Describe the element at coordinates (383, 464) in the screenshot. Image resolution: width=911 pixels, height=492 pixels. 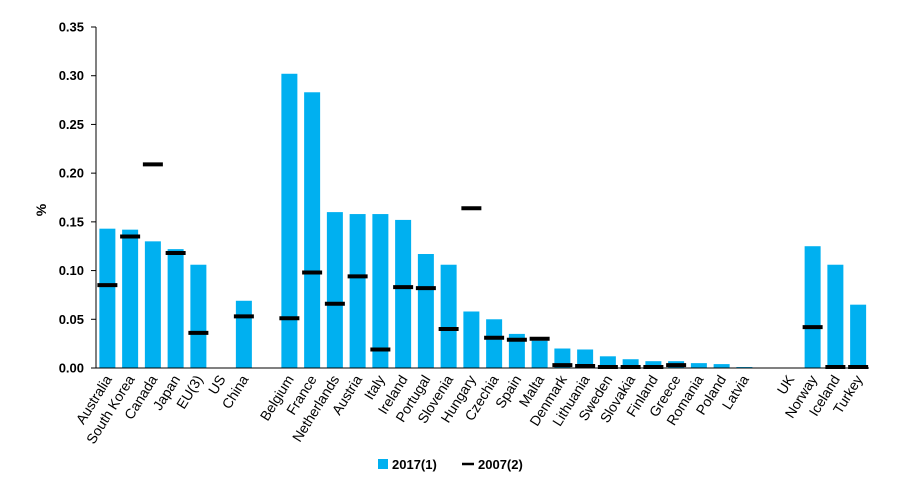
I see `legend-swatch-2017` at that location.